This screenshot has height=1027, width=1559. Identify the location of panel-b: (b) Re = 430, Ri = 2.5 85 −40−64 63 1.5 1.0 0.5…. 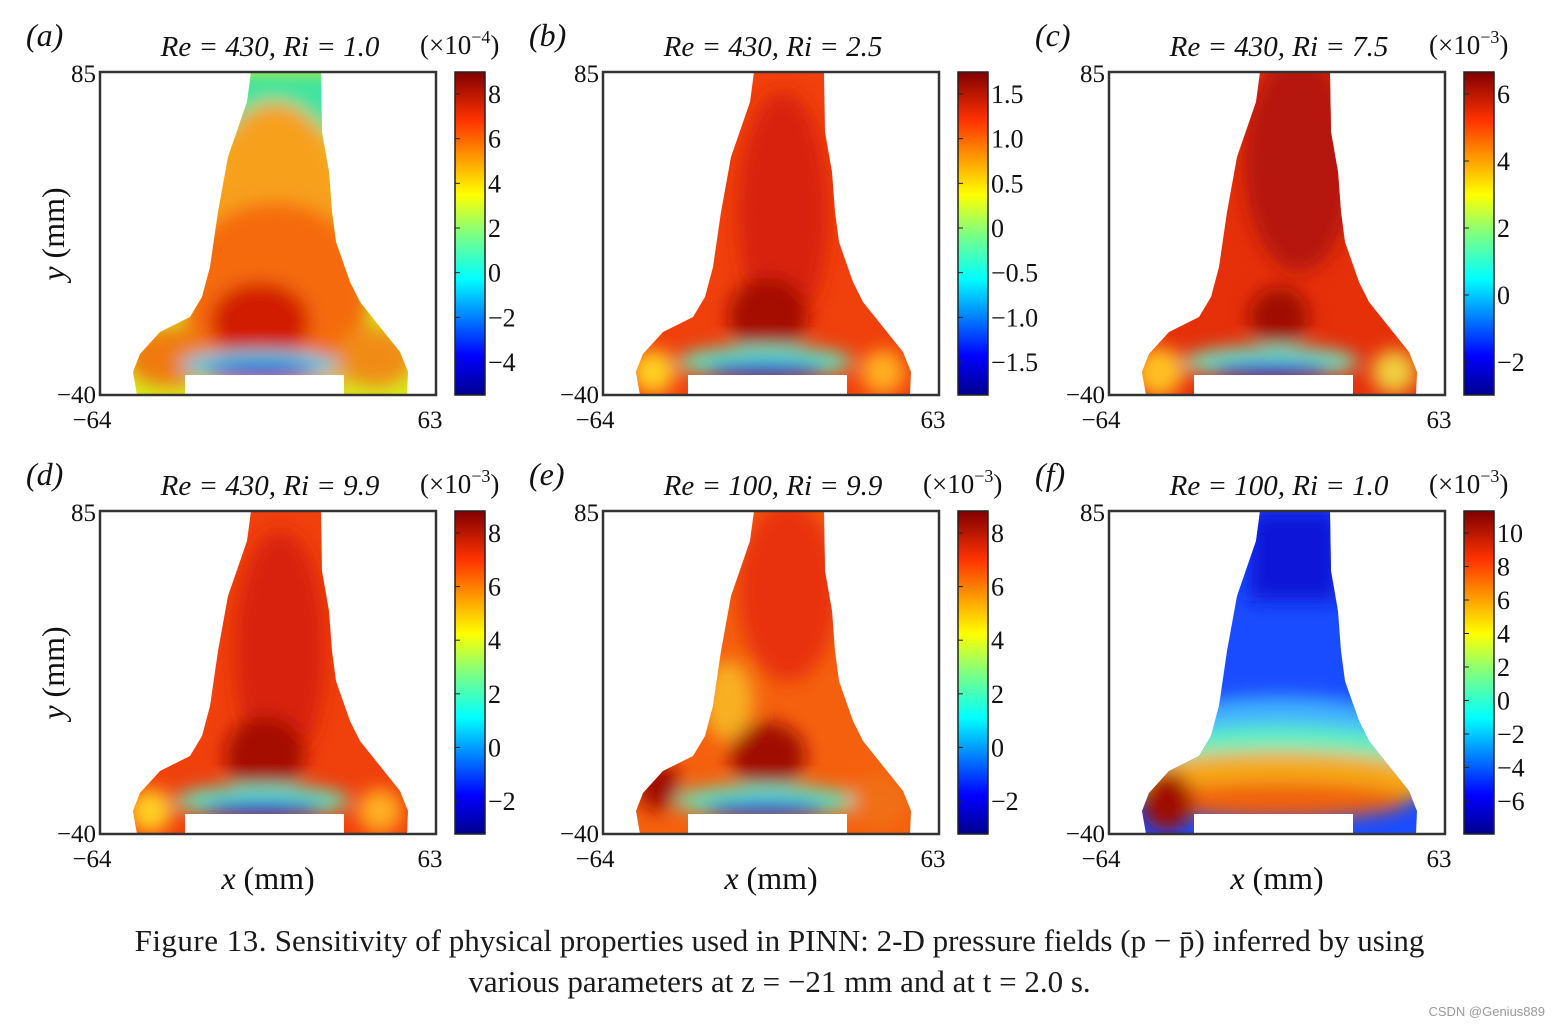
(783, 225).